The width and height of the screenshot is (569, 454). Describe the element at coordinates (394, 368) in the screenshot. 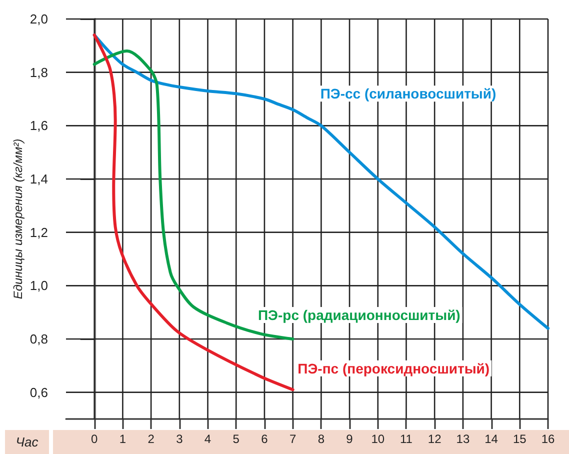

I see `series-label: ПЭ-пс (пероксидносшитый)` at that location.